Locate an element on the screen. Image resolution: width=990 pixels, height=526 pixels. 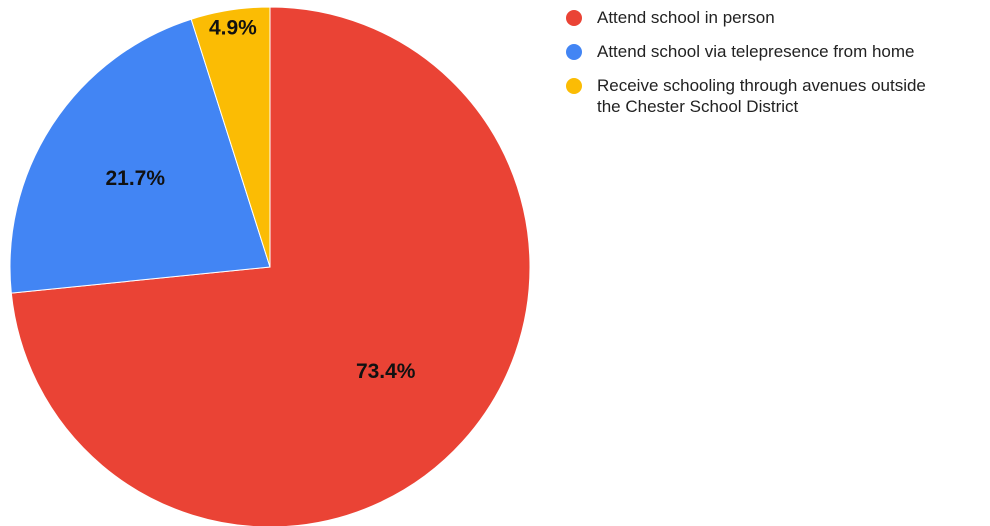
legend-swatch-in-person is located at coordinates (574, 18).